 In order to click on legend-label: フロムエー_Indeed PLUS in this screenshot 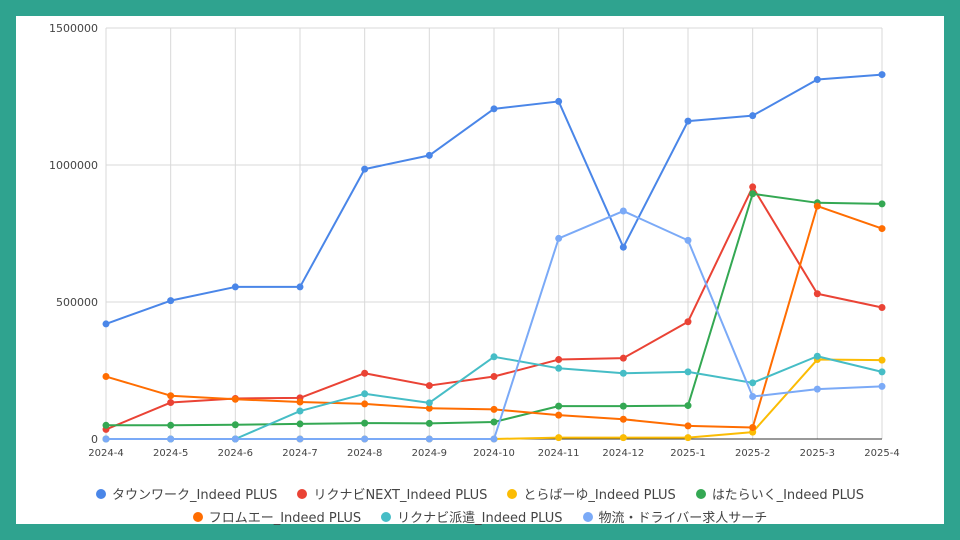, I will do `click(285, 518)`.